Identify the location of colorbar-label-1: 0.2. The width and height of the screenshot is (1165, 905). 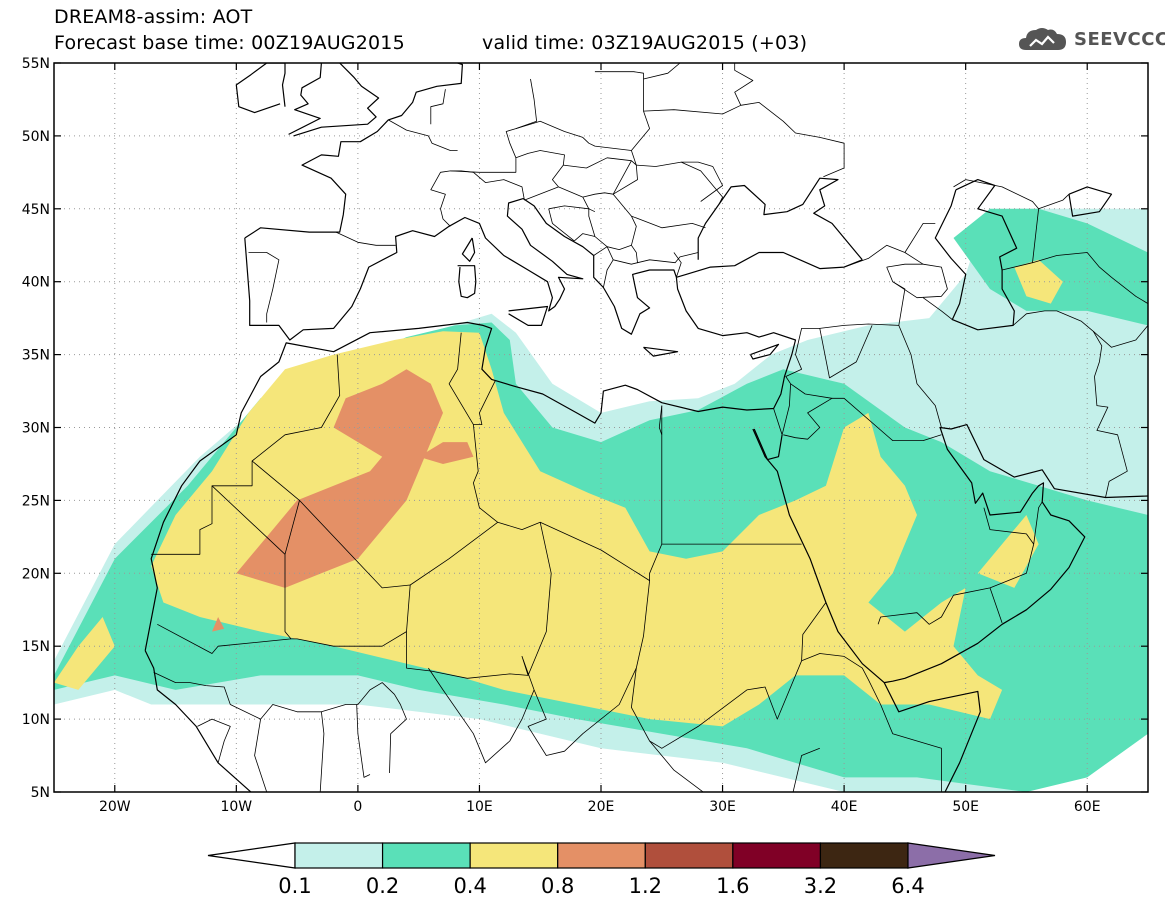
(382, 886).